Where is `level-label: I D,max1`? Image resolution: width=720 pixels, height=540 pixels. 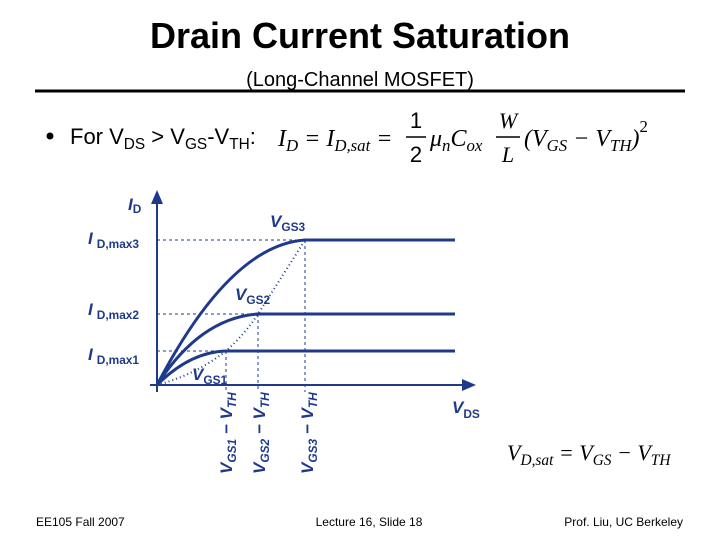
level-label: I D,max1 is located at coordinates (113, 356).